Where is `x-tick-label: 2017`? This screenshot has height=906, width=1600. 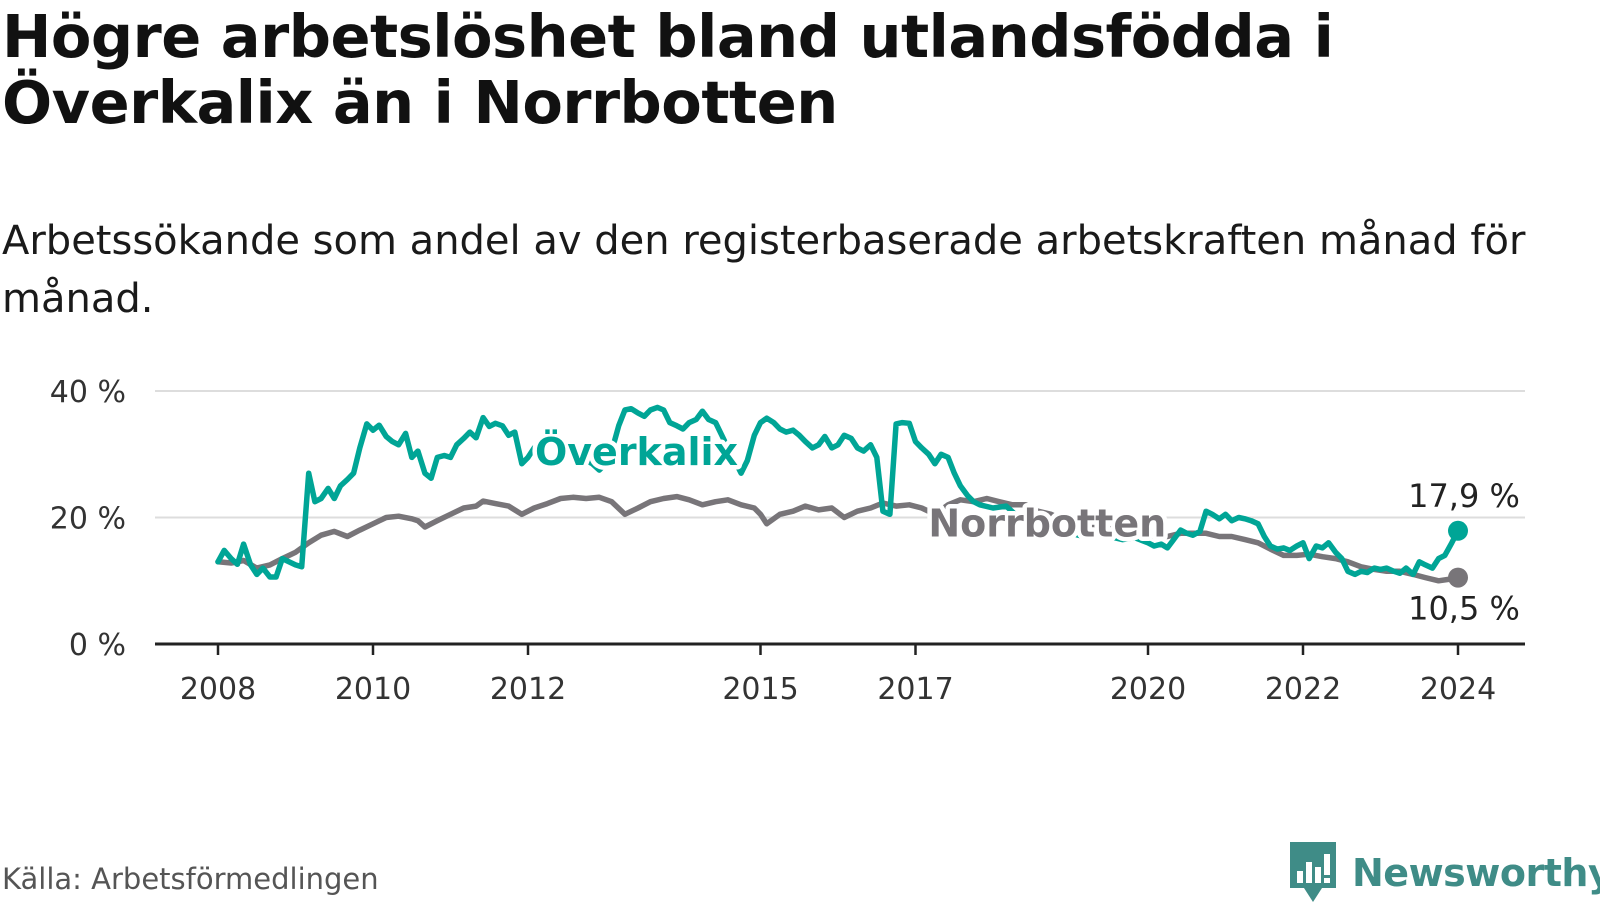
x-tick-label: 2017 is located at coordinates (915, 689).